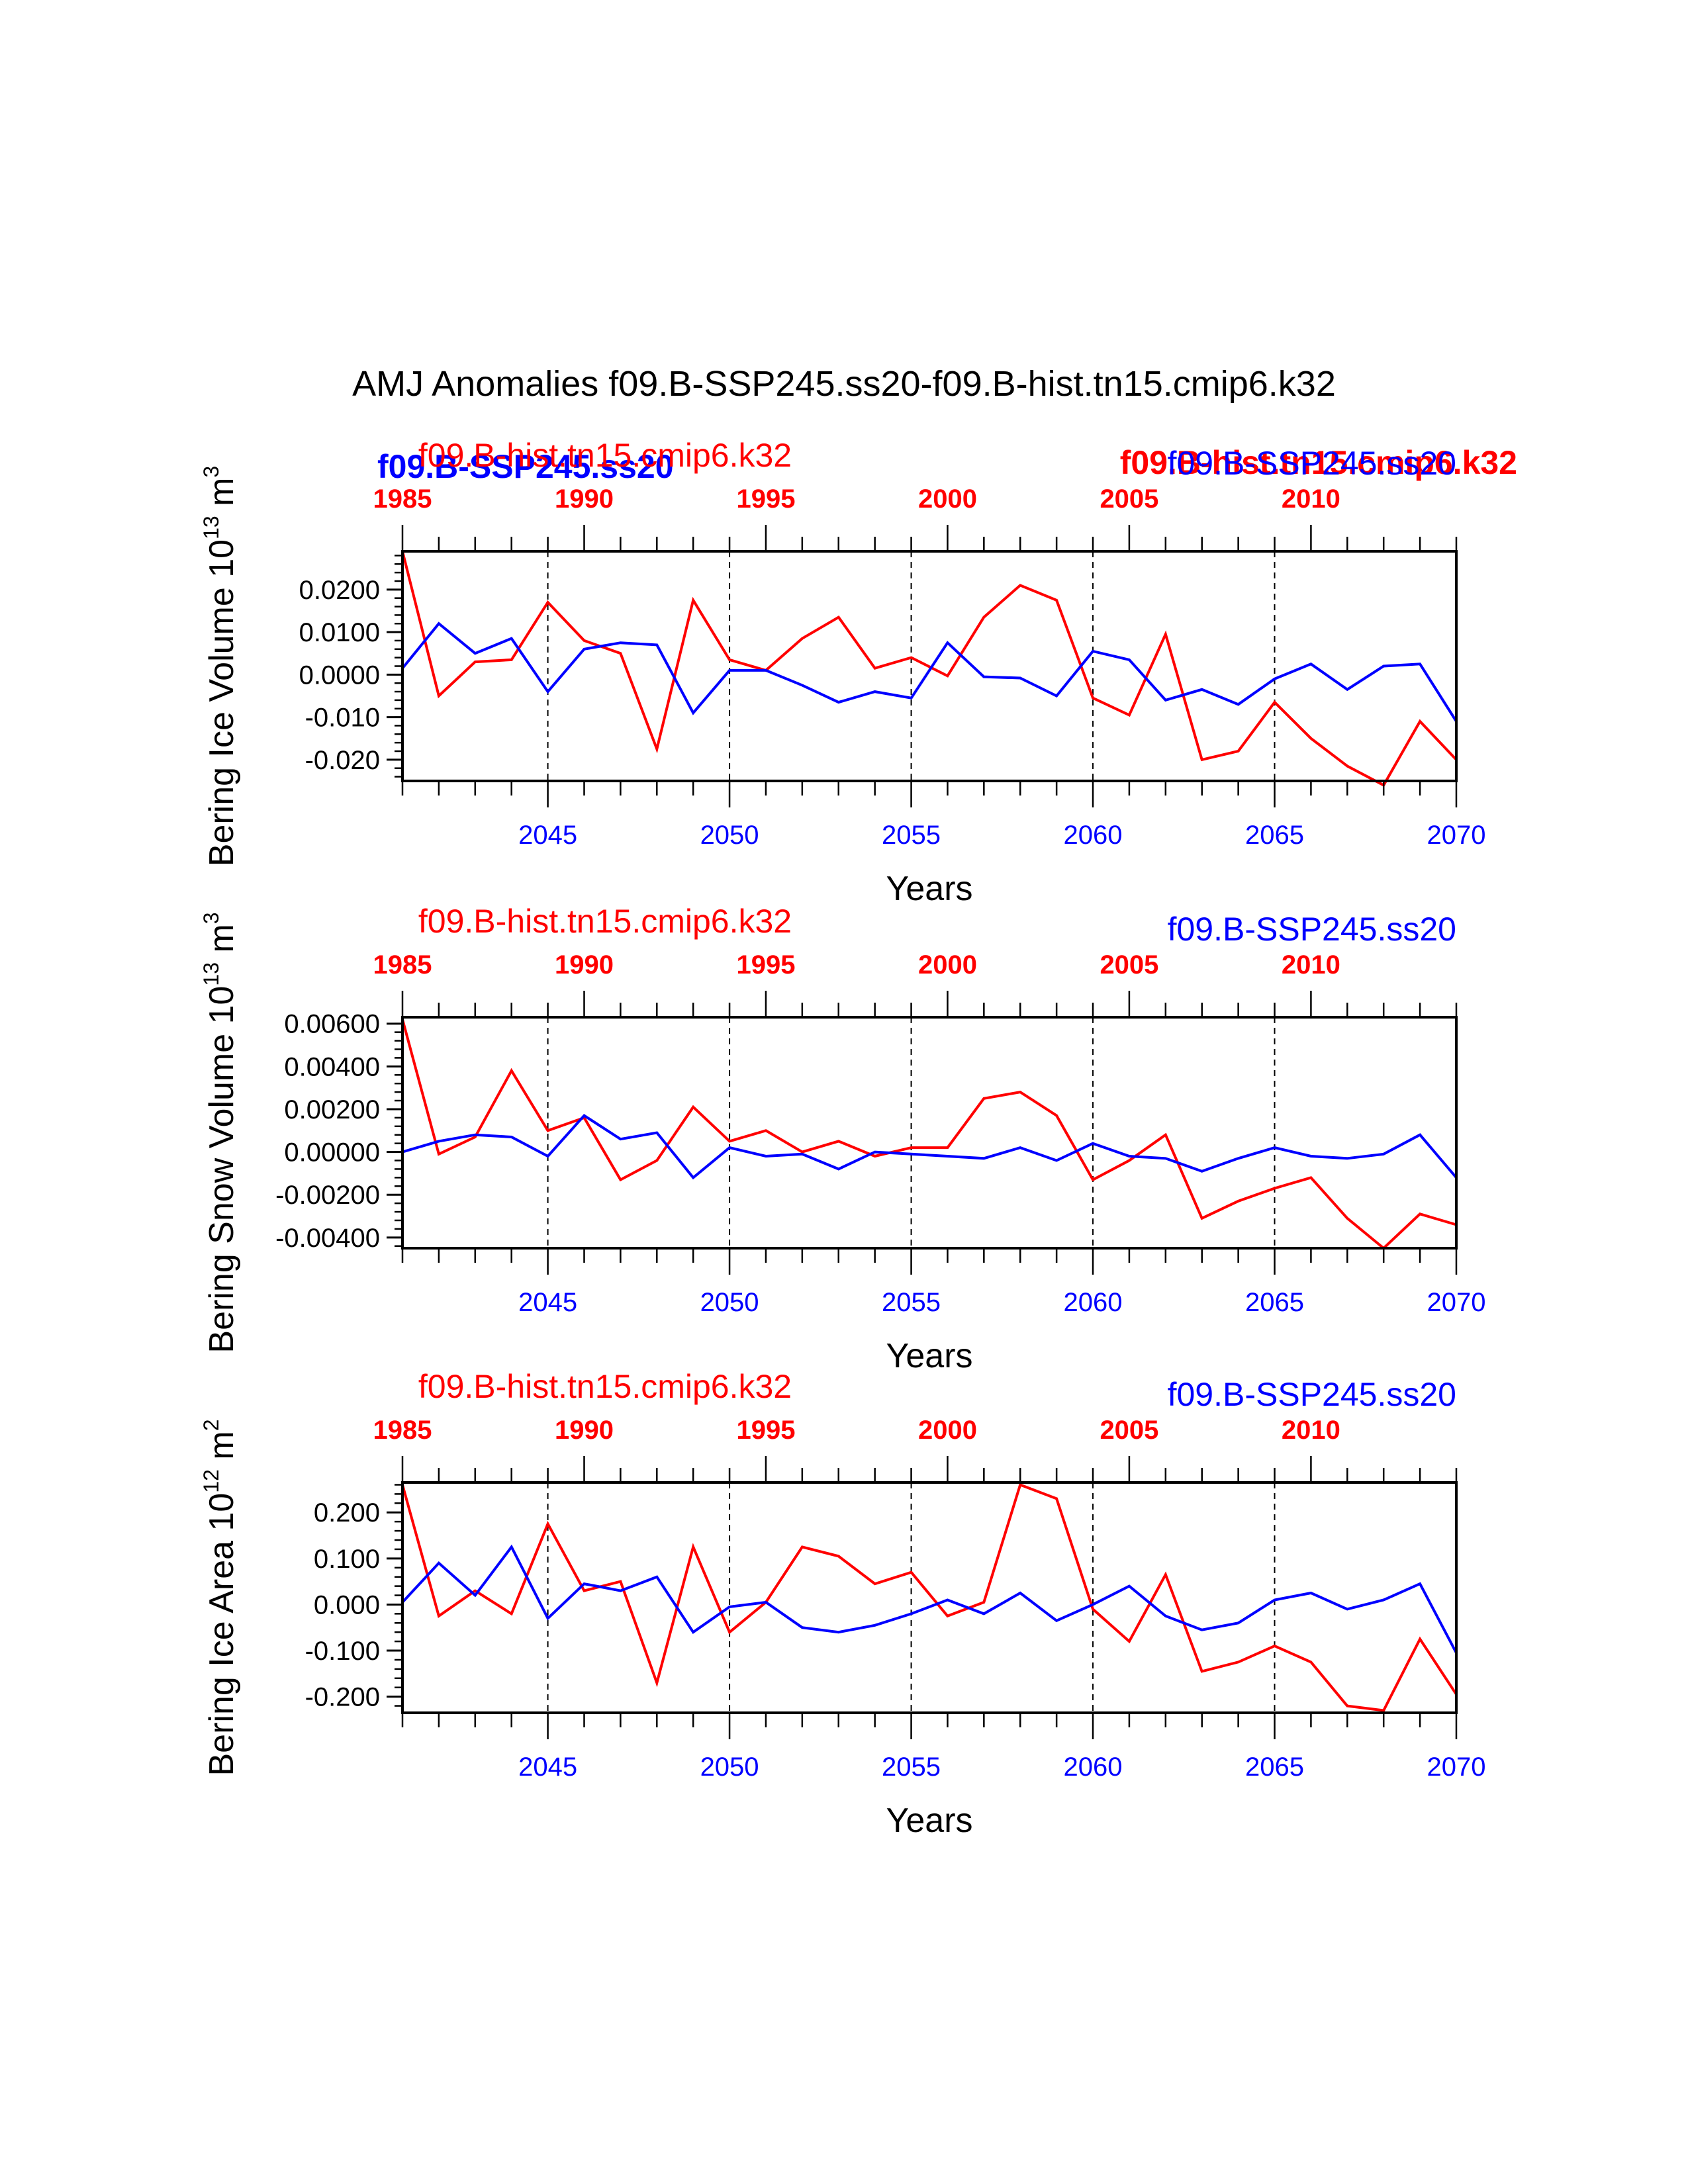 This screenshot has height=2184, width=1688. I want to click on y-tick-label: 0.00200, so click(332, 1109).